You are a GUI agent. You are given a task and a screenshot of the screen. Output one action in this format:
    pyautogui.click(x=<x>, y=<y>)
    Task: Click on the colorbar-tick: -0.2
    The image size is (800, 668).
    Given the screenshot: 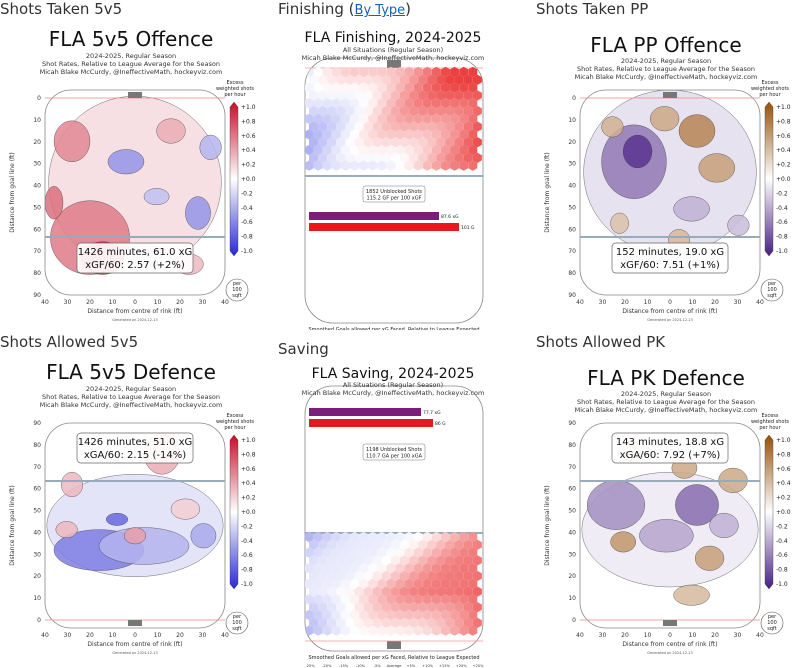 What is the action you would take?
    pyautogui.click(x=247, y=526)
    